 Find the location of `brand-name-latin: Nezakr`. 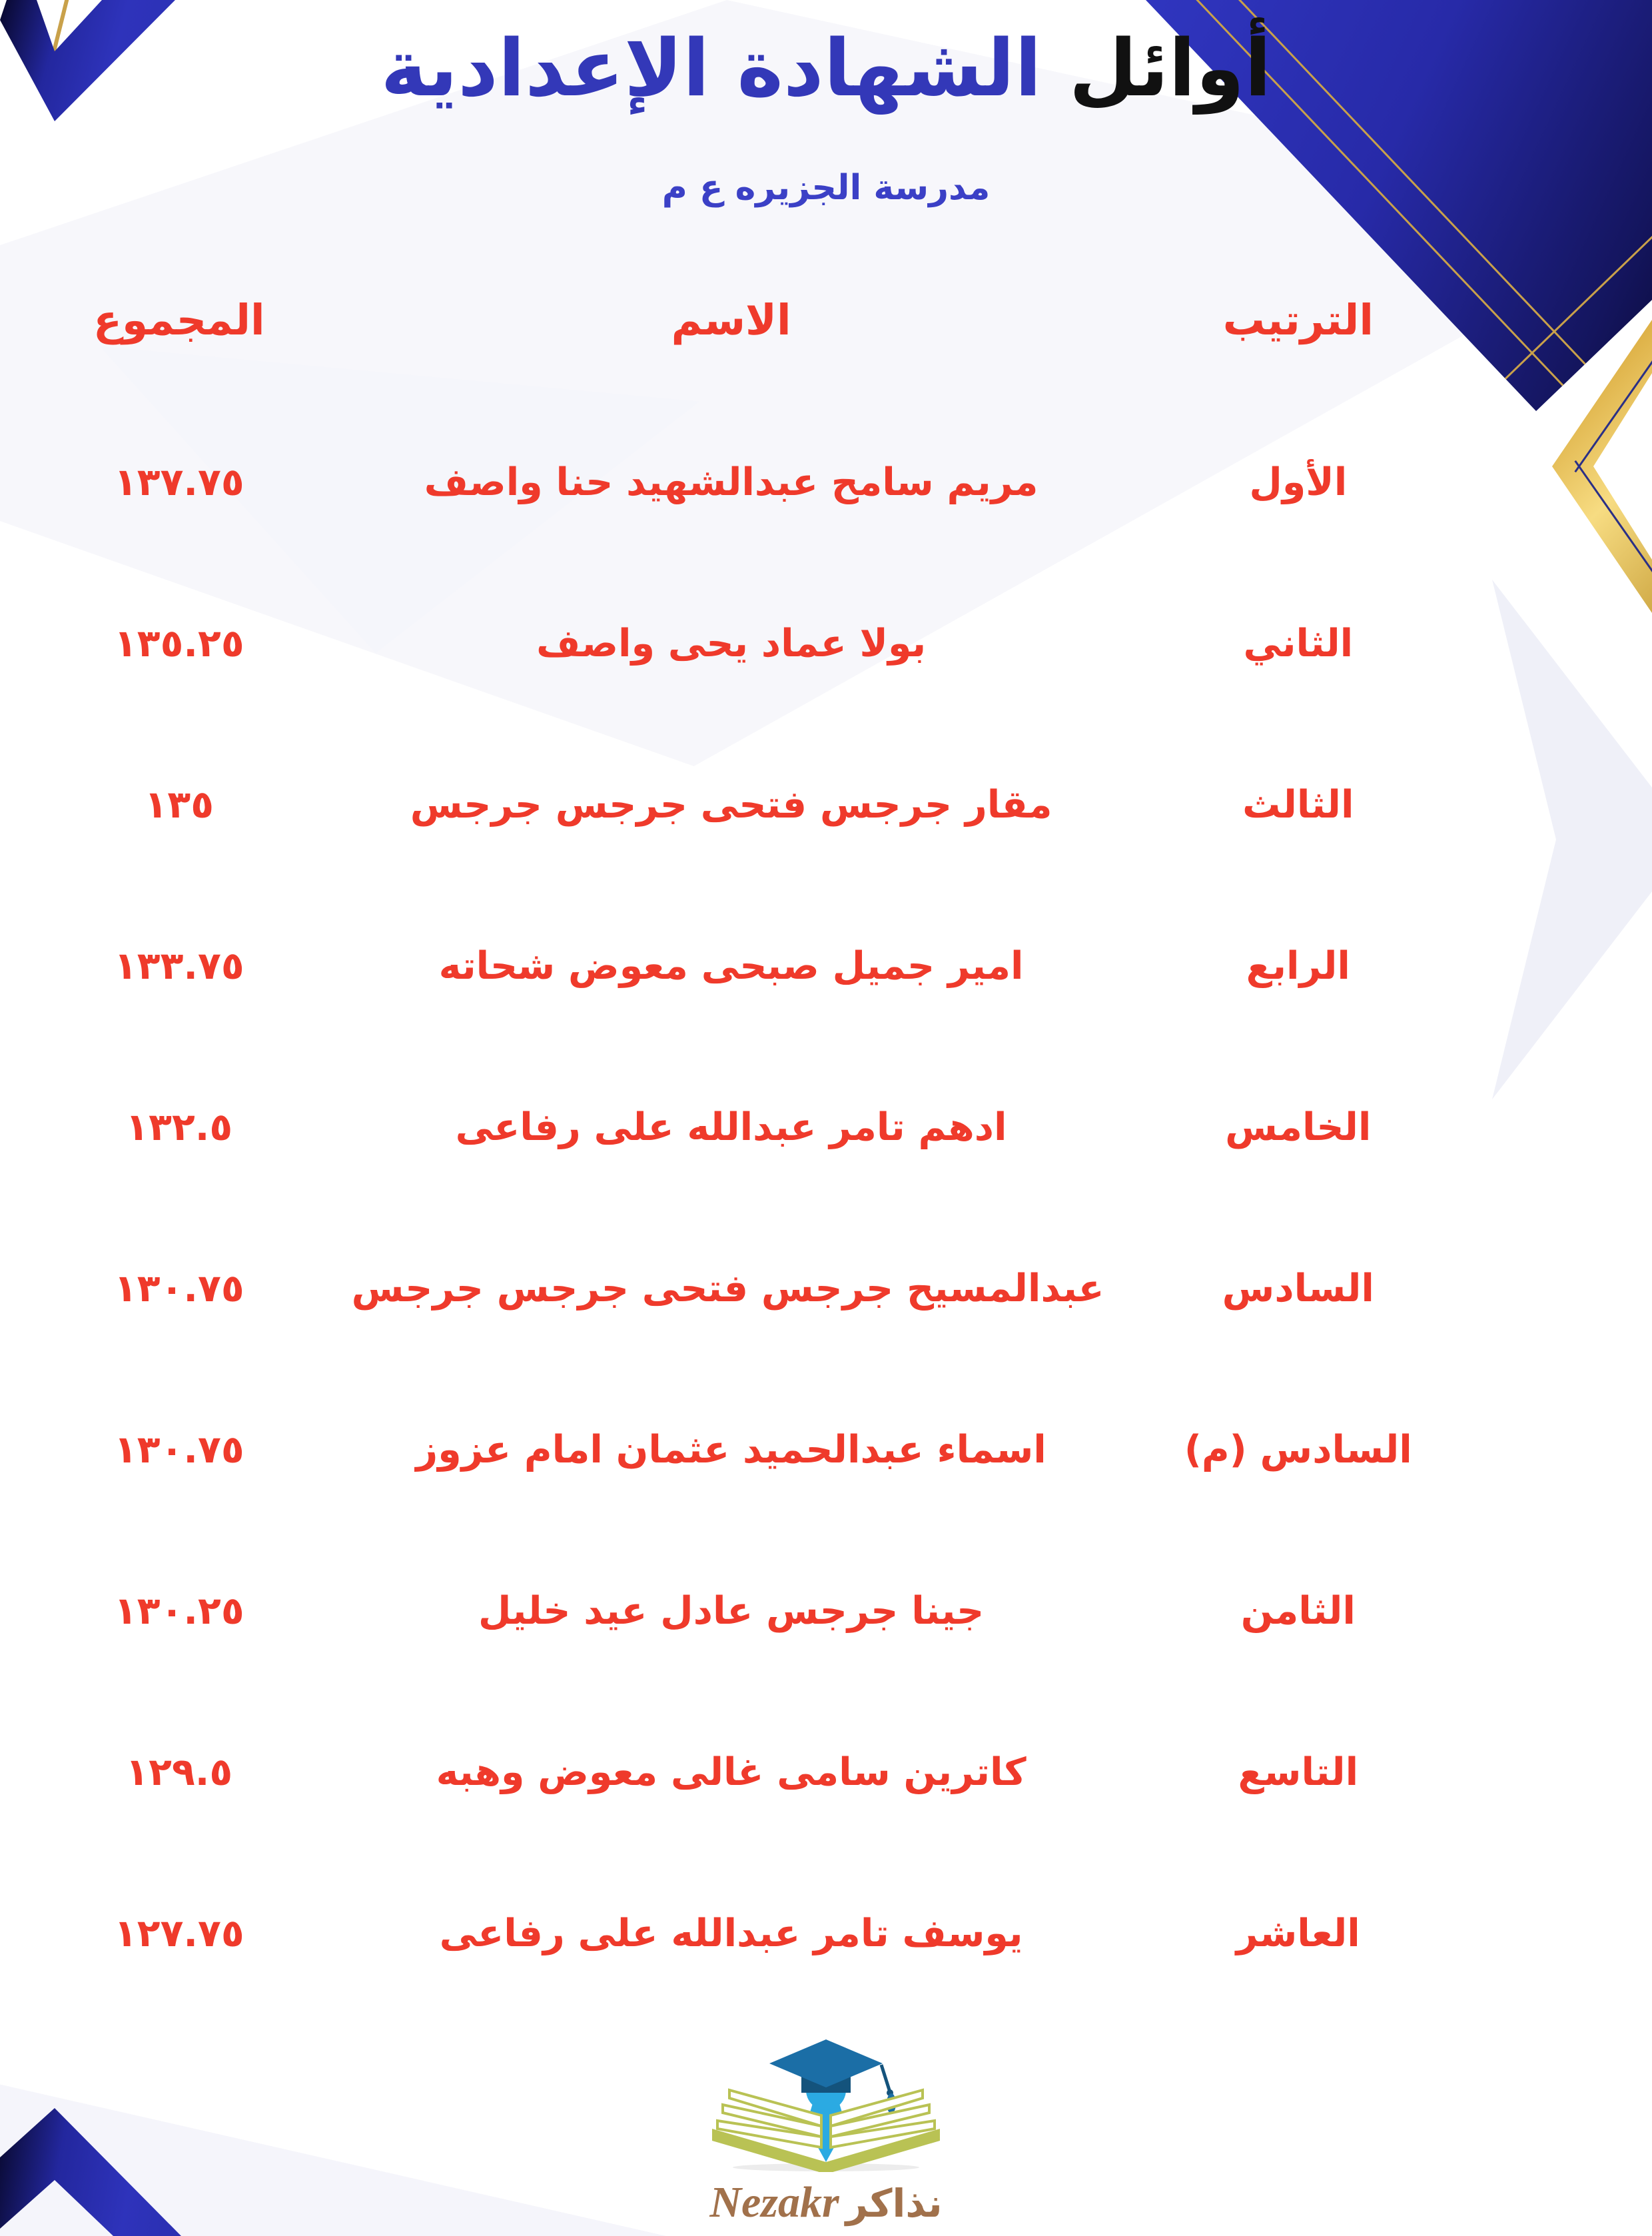

brand-name-latin: Nezakr is located at coordinates (774, 2202).